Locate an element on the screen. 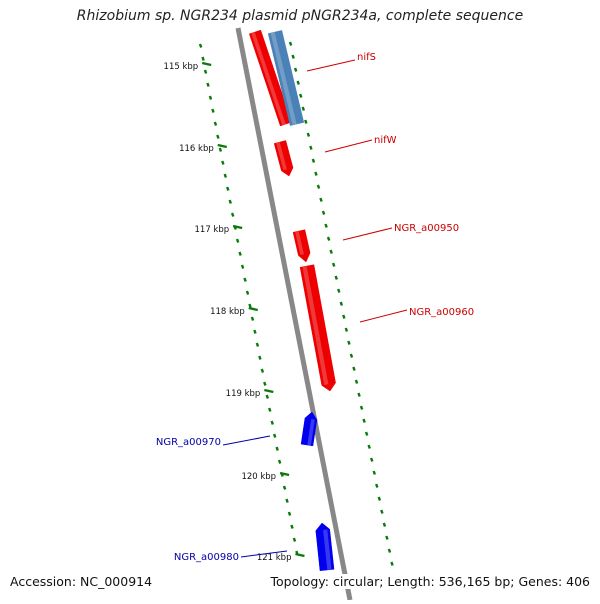 The height and width of the screenshot is (604, 600). gene-nifs-secondary-shade is located at coordinates (283, 79).